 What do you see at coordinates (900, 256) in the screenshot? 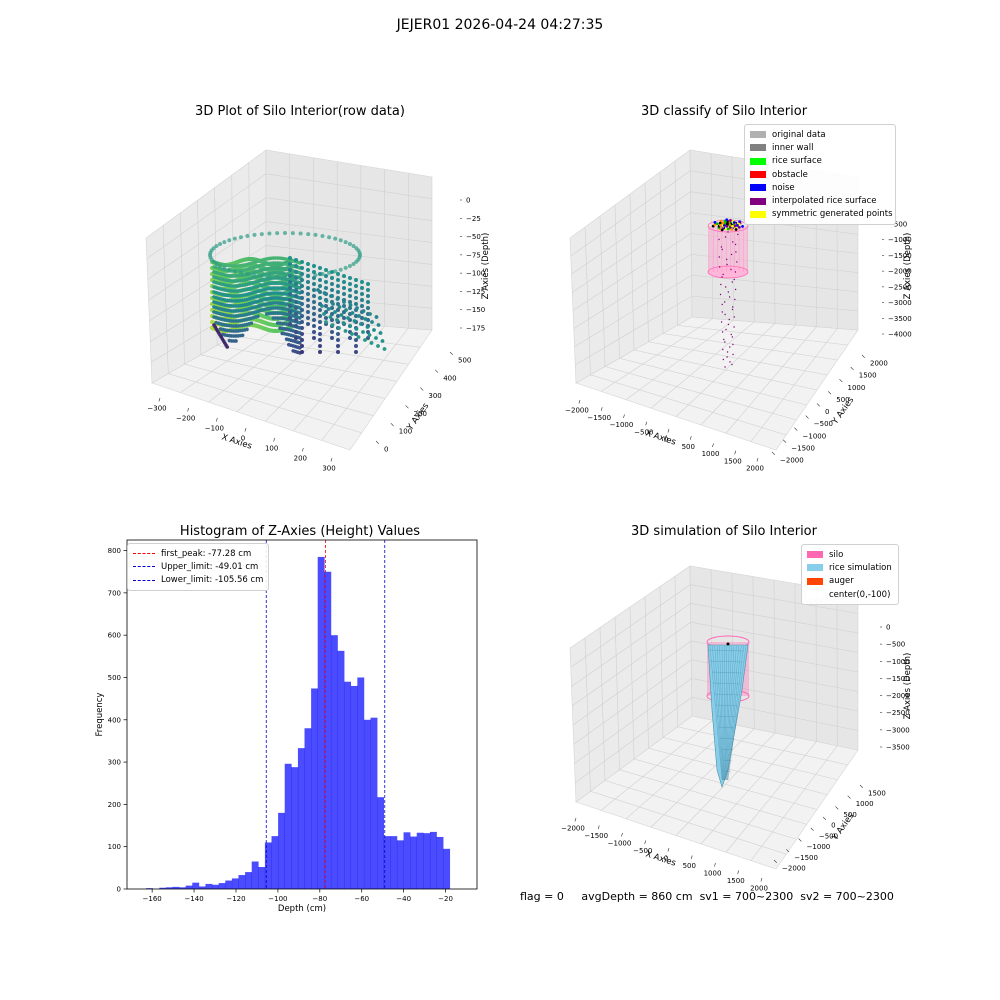
I see `z-axis-tick-label: −1500` at bounding box center [900, 256].